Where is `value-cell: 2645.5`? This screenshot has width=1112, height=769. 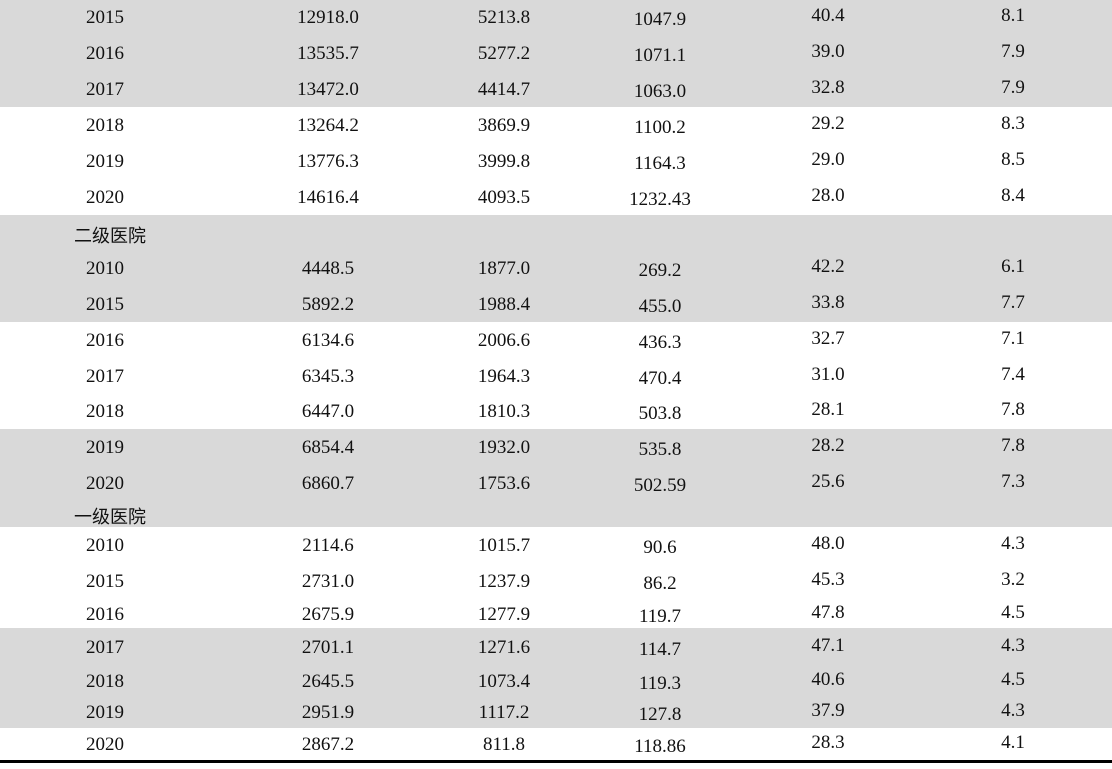 value-cell: 2645.5 is located at coordinates (328, 681).